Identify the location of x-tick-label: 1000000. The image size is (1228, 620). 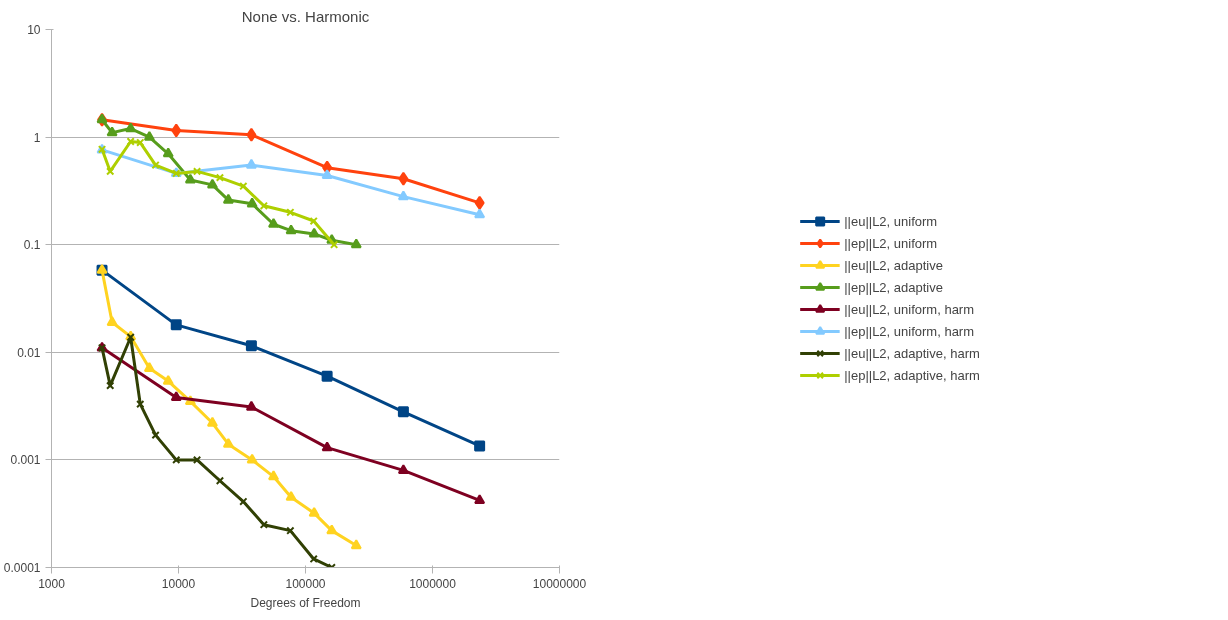
(433, 583).